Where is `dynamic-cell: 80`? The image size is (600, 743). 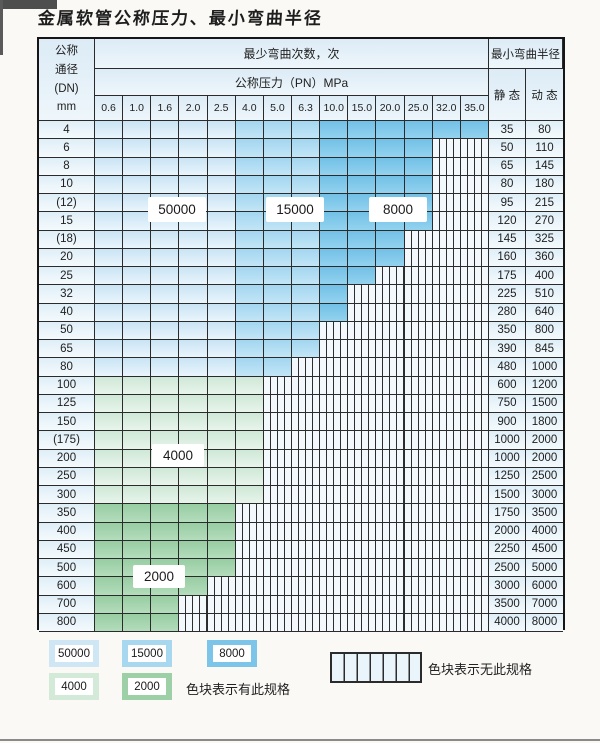
dynamic-cell: 80 is located at coordinates (544, 130).